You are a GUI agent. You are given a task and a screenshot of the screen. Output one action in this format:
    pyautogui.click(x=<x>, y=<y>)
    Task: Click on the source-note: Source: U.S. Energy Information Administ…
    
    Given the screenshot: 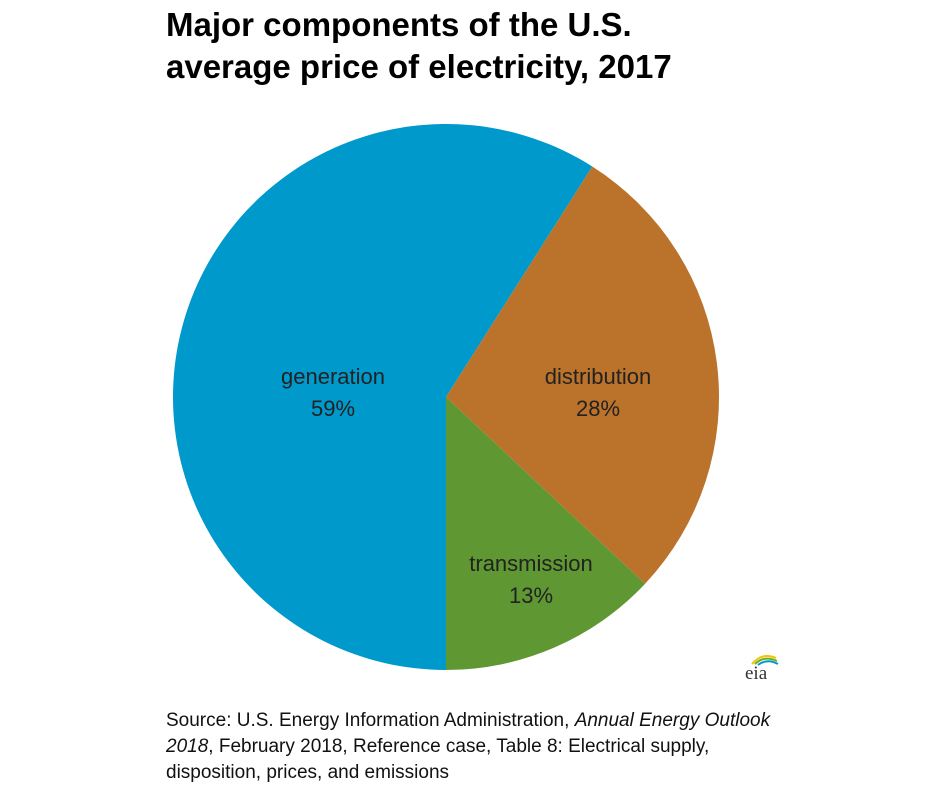 What is the action you would take?
    pyautogui.click(x=476, y=747)
    